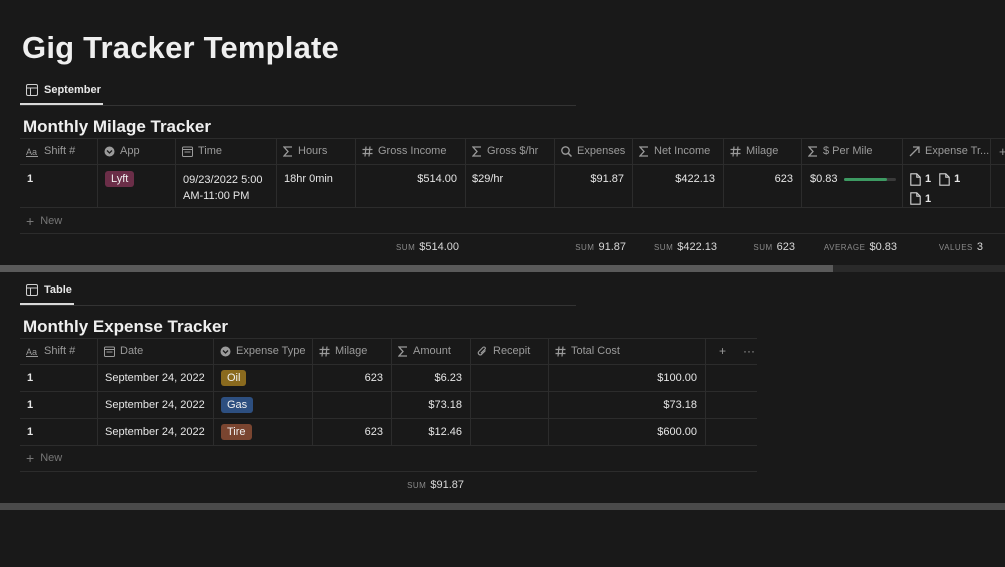  I want to click on column-header: Recepit, so click(510, 351).